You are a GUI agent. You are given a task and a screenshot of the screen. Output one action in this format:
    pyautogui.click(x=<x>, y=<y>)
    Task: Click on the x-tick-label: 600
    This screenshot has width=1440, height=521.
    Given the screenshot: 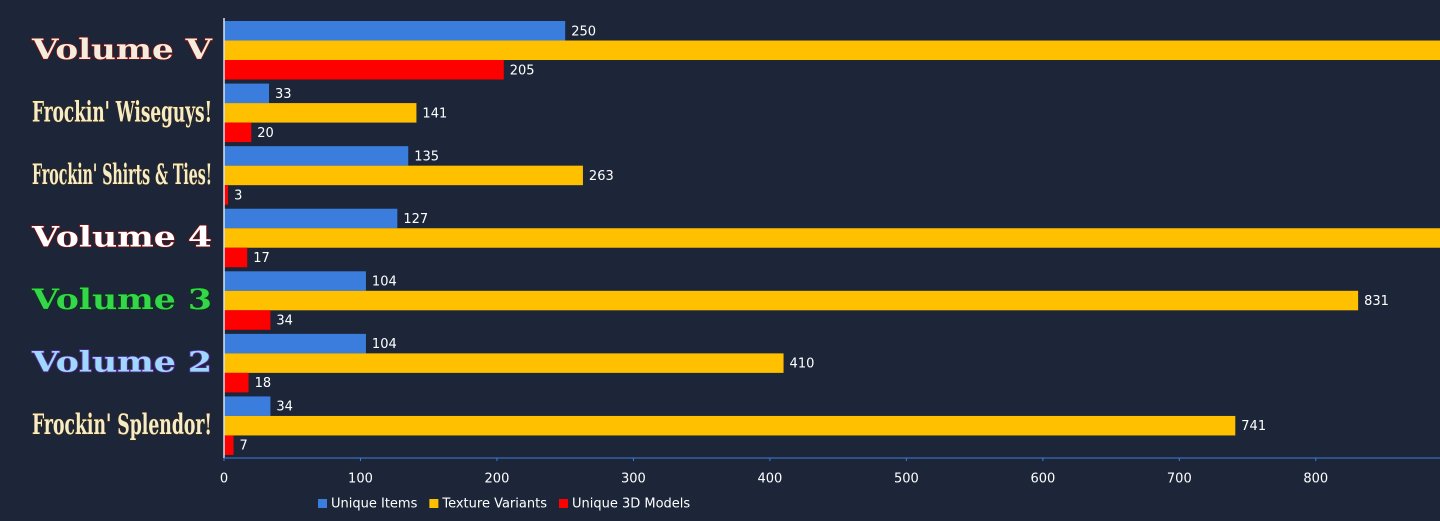 What is the action you would take?
    pyautogui.click(x=1042, y=479)
    